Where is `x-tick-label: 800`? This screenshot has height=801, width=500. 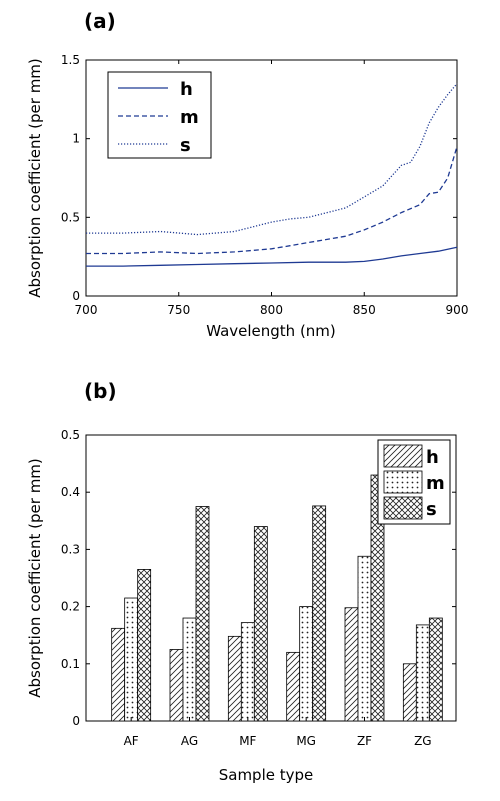 x-tick-label: 800 is located at coordinates (271, 310).